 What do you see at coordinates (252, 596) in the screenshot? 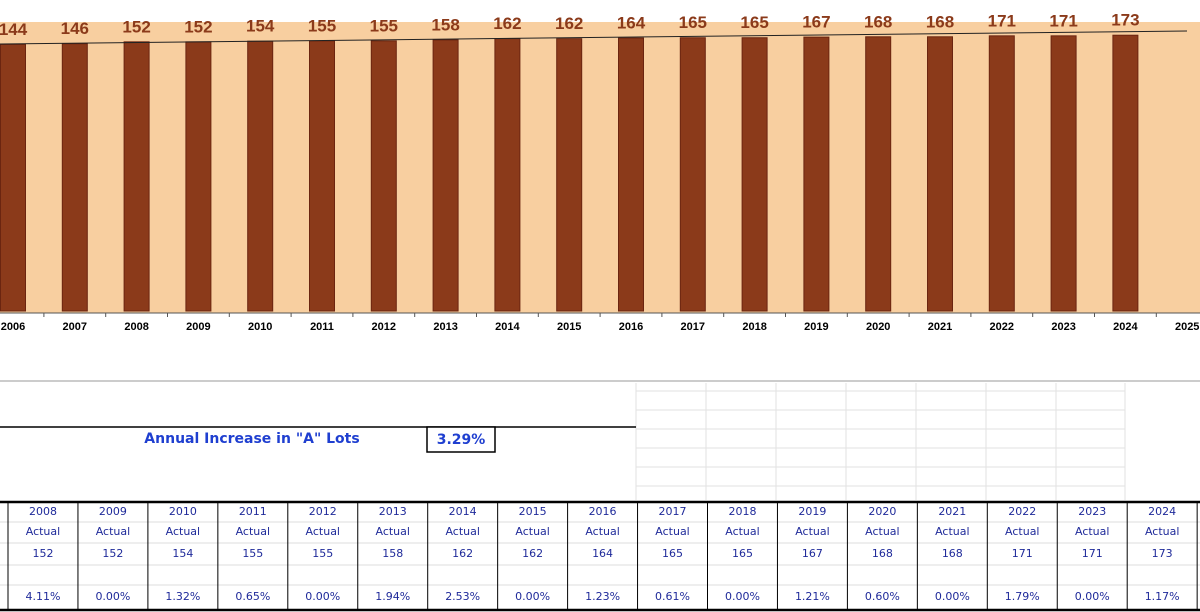
I see `cell-change: 0.65%` at bounding box center [252, 596].